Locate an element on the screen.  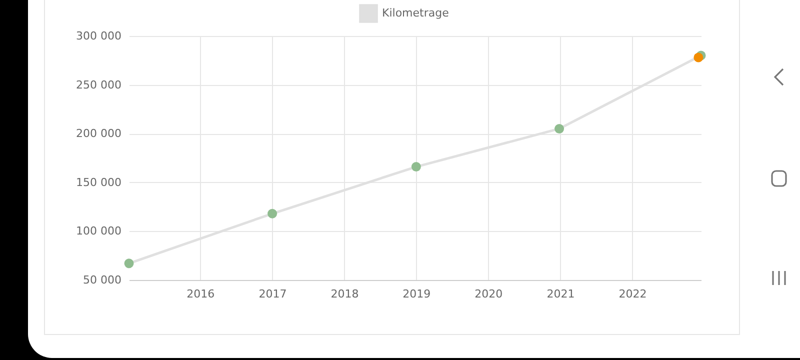
x-tick-label: 2022 is located at coordinates (632, 294).